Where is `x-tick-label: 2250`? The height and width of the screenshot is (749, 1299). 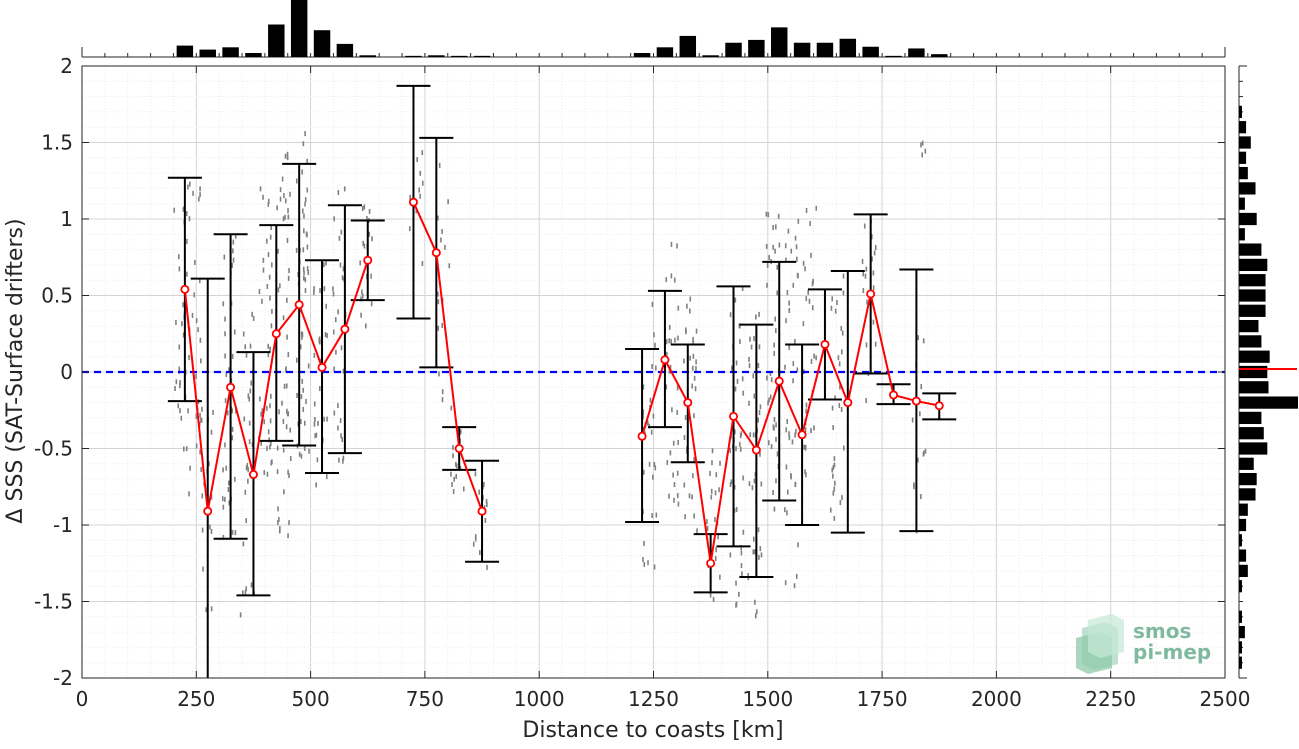 x-tick-label: 2250 is located at coordinates (1110, 699).